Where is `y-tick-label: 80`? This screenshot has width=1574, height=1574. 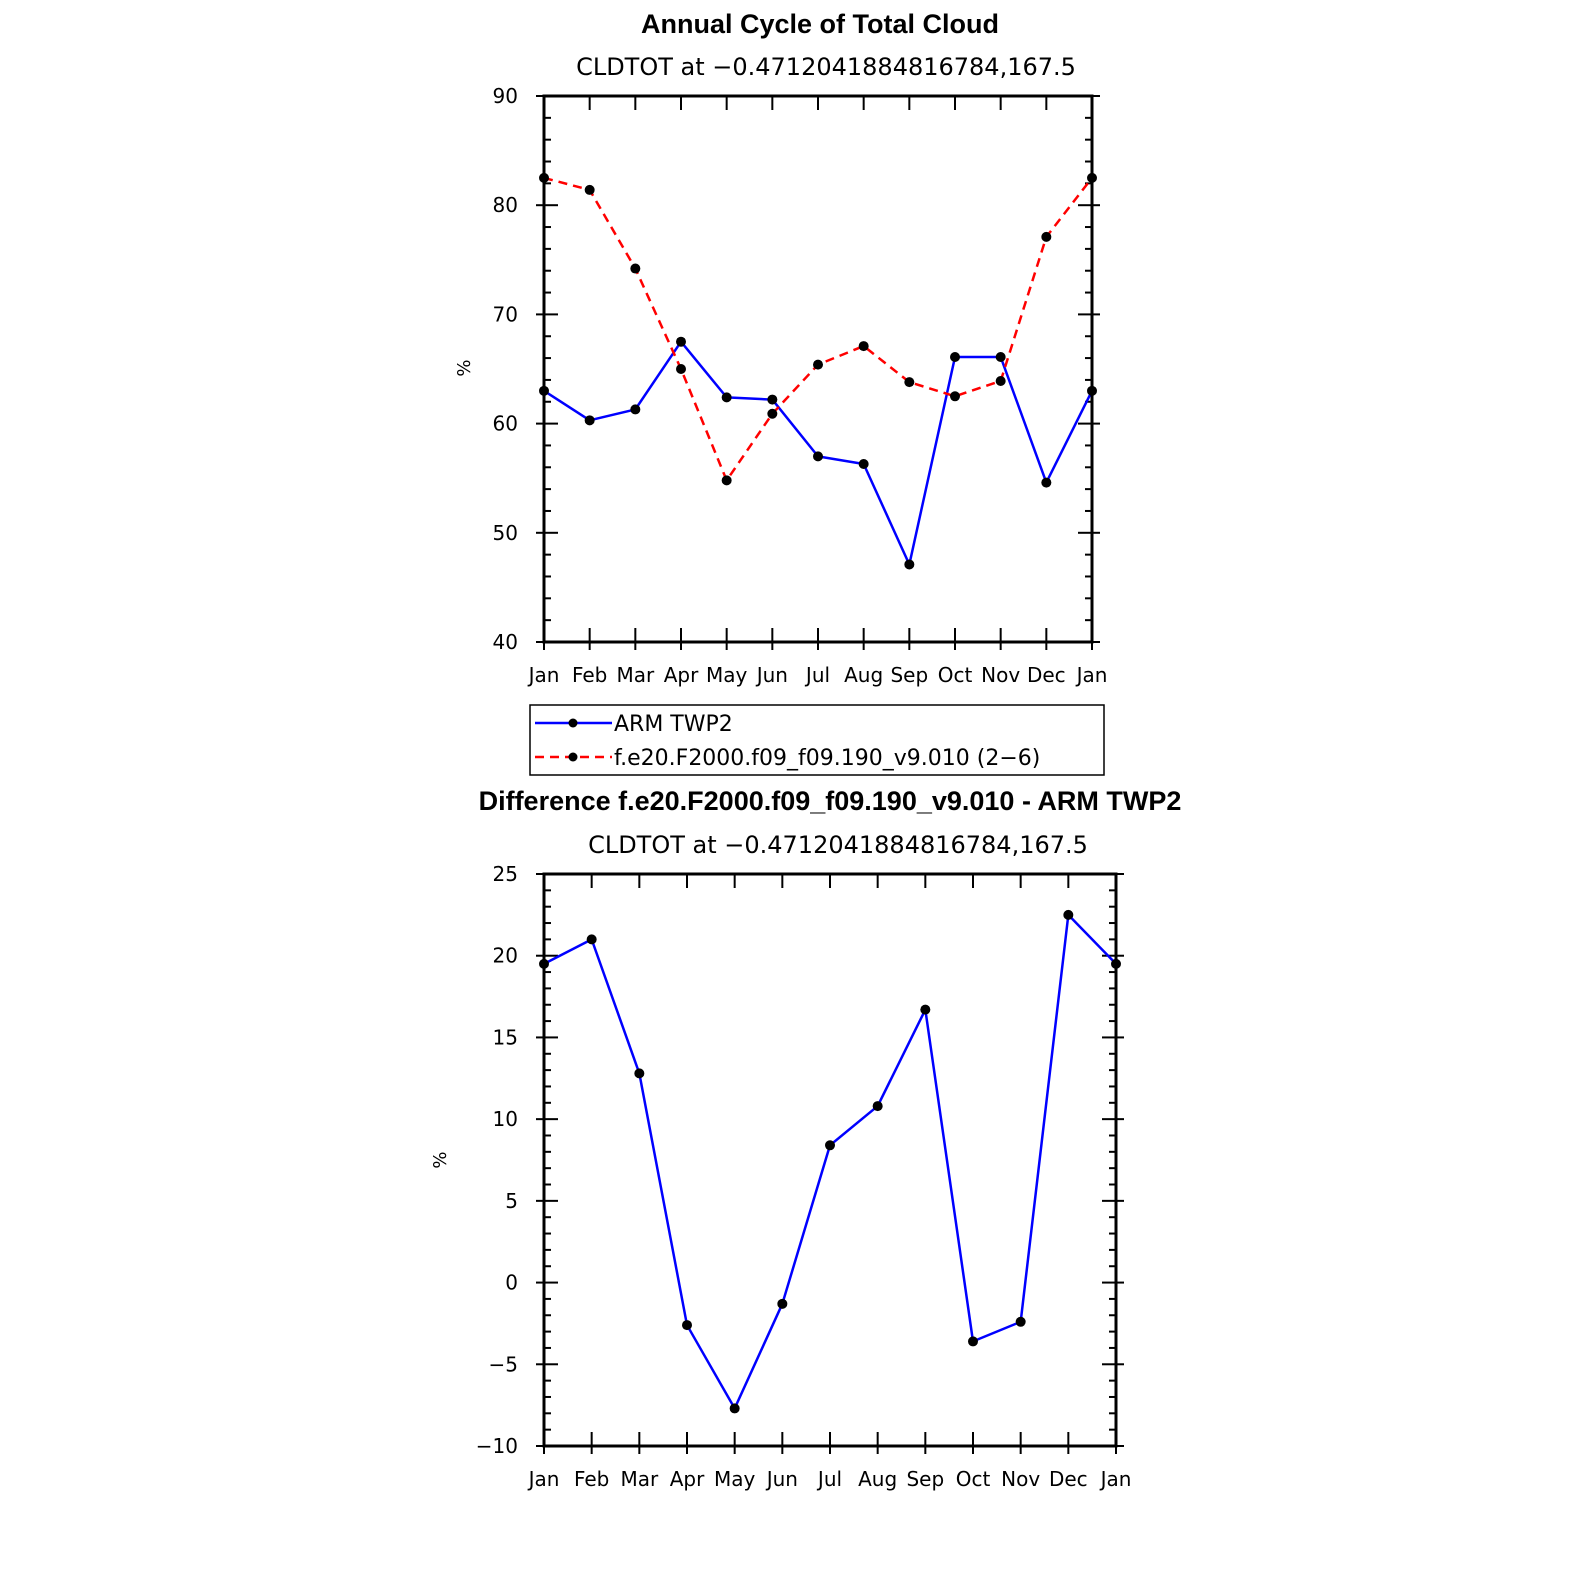 y-tick-label: 80 is located at coordinates (505, 205).